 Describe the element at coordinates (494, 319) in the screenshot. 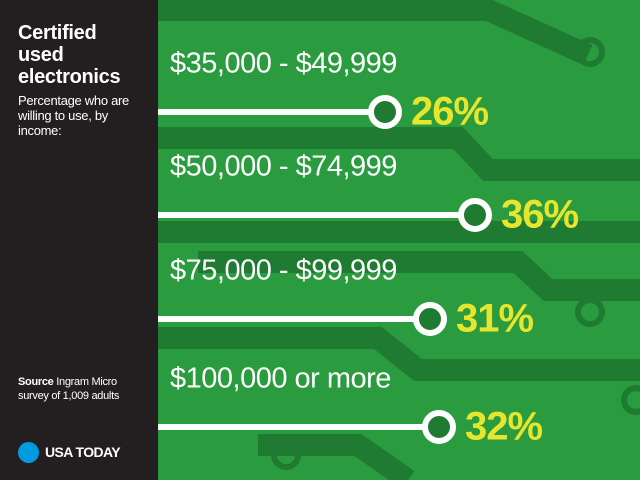

I see `value-label: 31%` at that location.